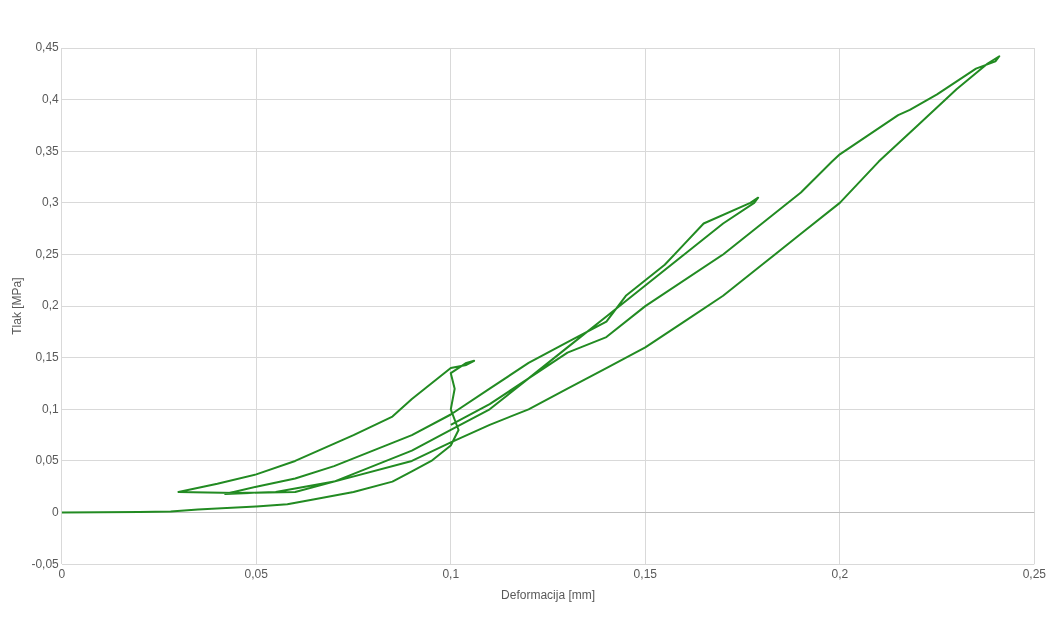 The height and width of the screenshot is (627, 1049). Describe the element at coordinates (47, 150) in the screenshot. I see `y-tick-label: 0,35` at that location.